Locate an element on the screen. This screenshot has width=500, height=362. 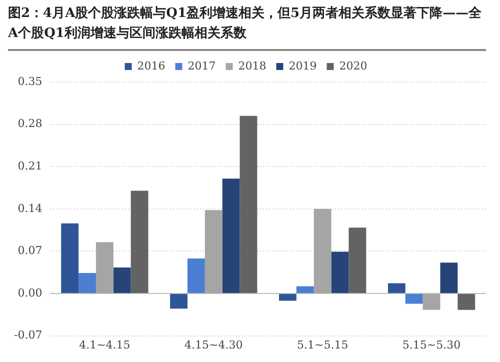
y-tick-label: 0.28 is located at coordinates (30, 123).